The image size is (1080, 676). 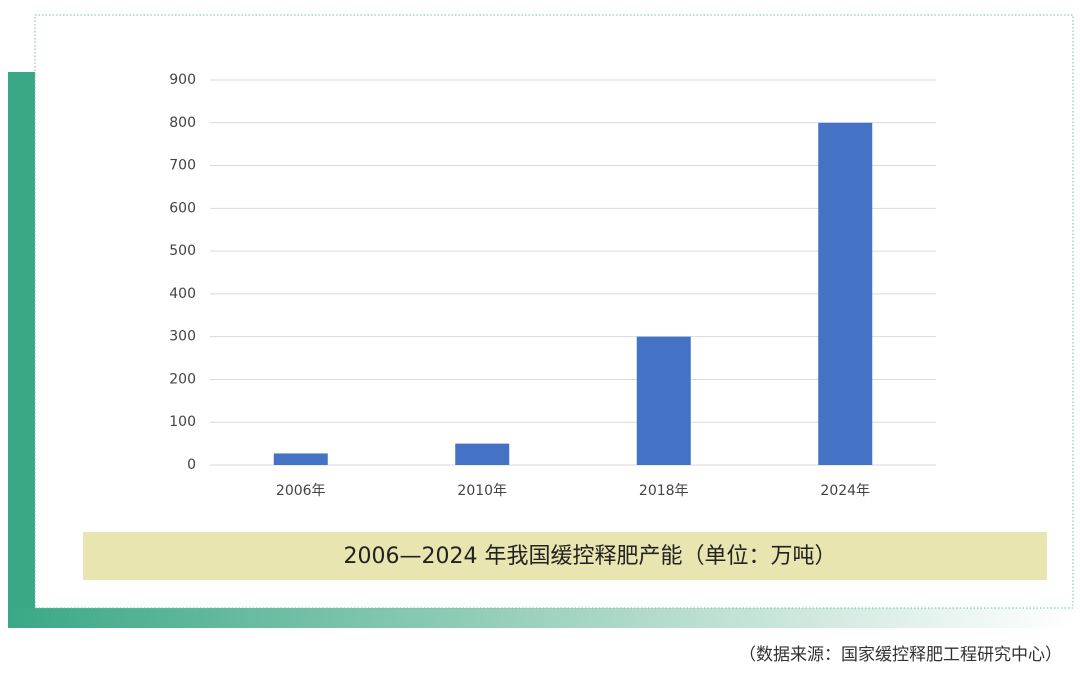 What do you see at coordinates (664, 491) in the screenshot?
I see `x-tick-label: 2018年` at bounding box center [664, 491].